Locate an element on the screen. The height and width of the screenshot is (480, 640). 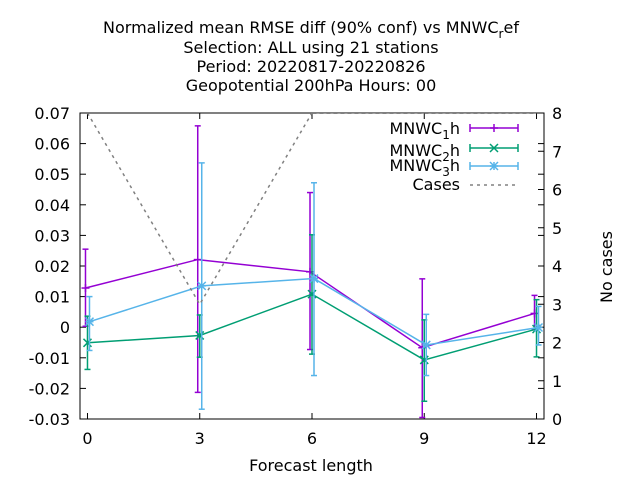
x-tick-label: 9 is located at coordinates (424, 438).